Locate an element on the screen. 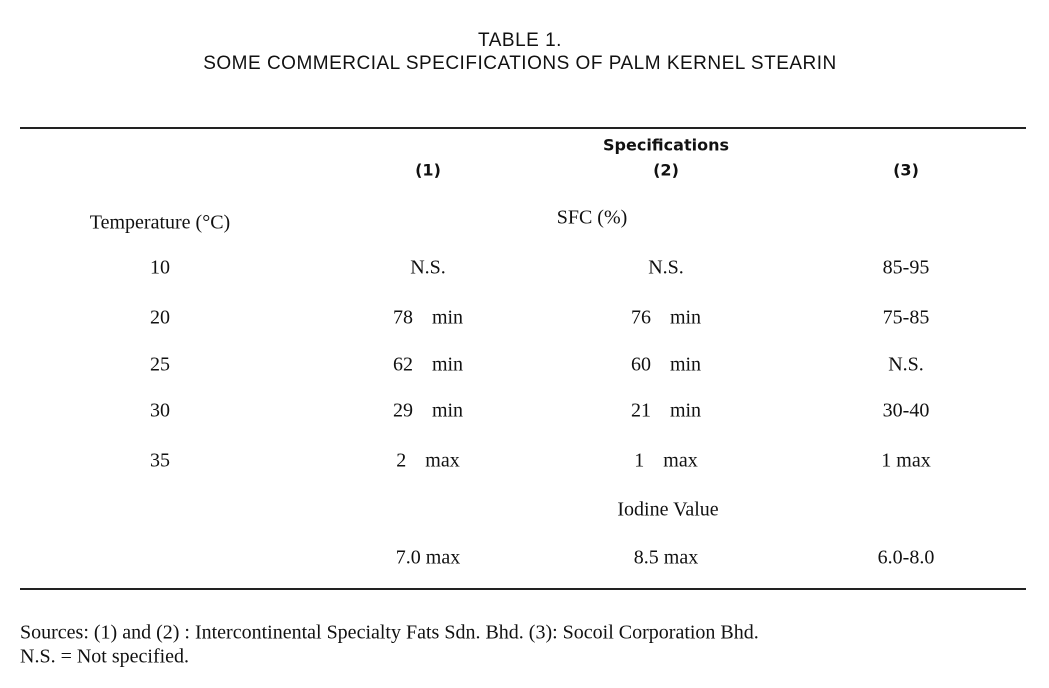 This screenshot has width=1049, height=688. cell: 8.5 max is located at coordinates (666, 557).